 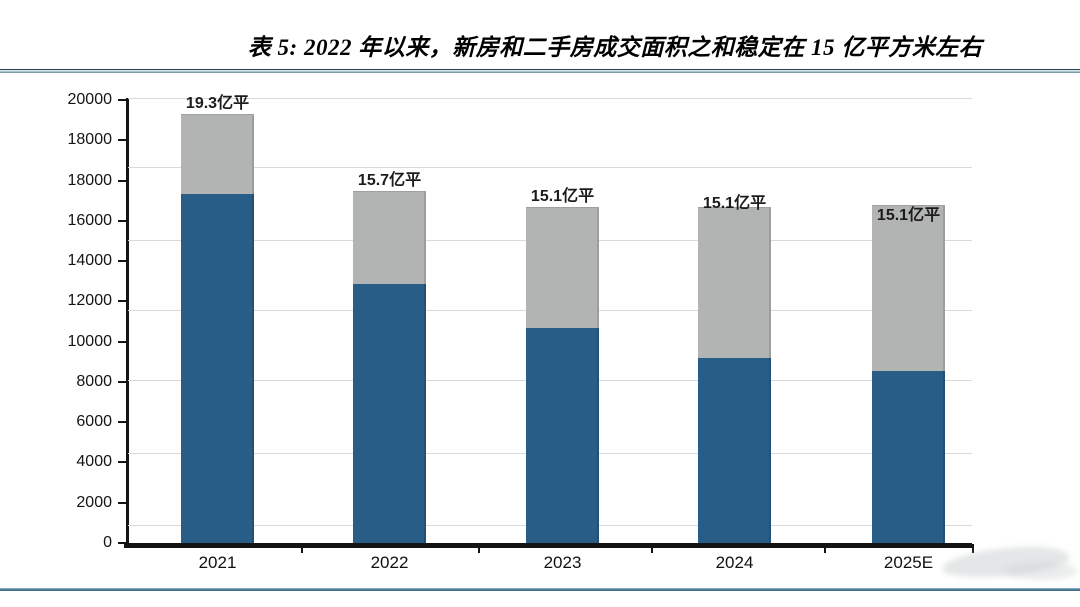 What do you see at coordinates (217, 562) in the screenshot?
I see `x-axis-category-label-2021: 2021` at bounding box center [217, 562].